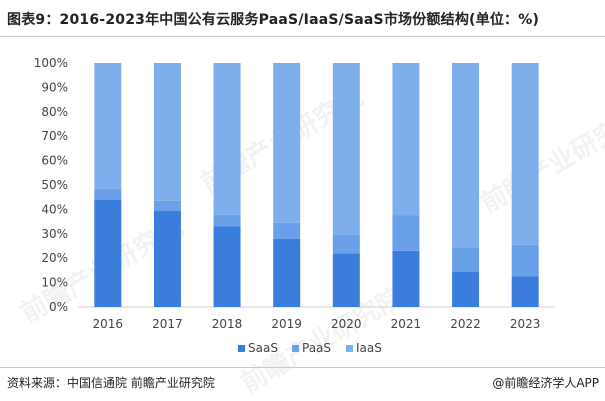 The height and width of the screenshot is (401, 605). I want to click on x-tick-label: 2018, so click(227, 324).